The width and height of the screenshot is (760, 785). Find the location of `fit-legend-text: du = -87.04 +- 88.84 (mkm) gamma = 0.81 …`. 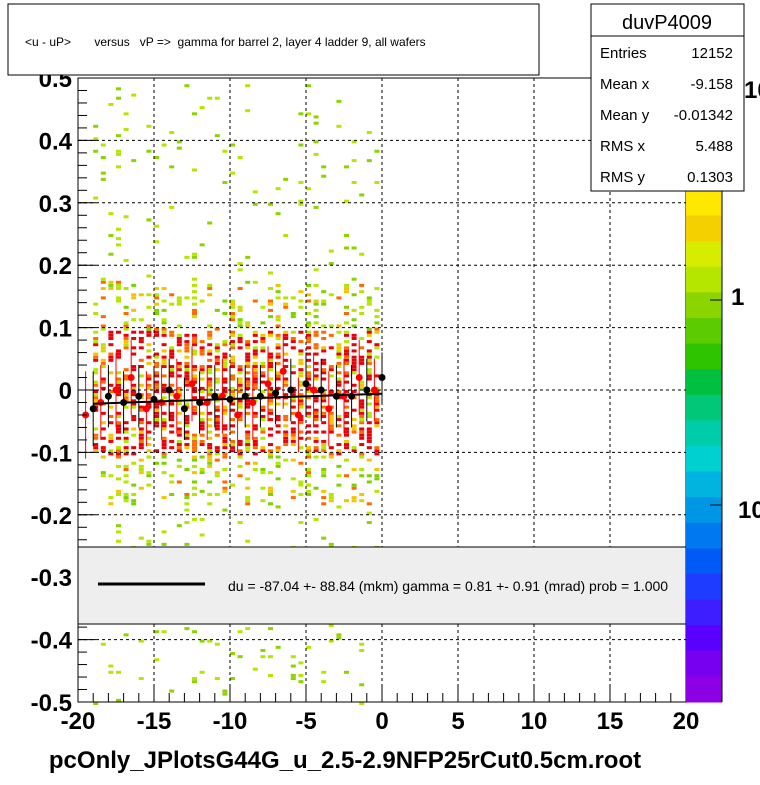

fit-legend-text: du = -87.04 +- 88.84 (mkm) gamma = 0.81 … is located at coordinates (448, 586).